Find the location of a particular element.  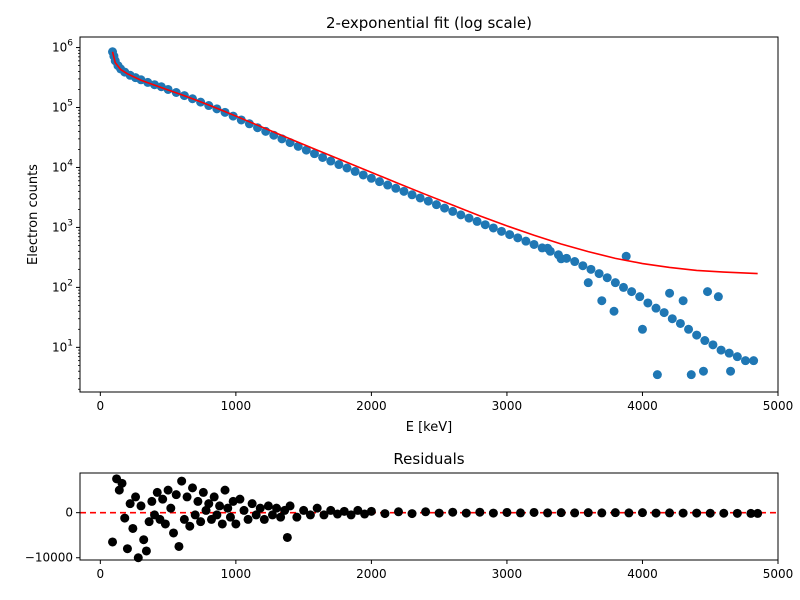

main-chart-x-tick-label: 4000 is located at coordinates (642, 406).